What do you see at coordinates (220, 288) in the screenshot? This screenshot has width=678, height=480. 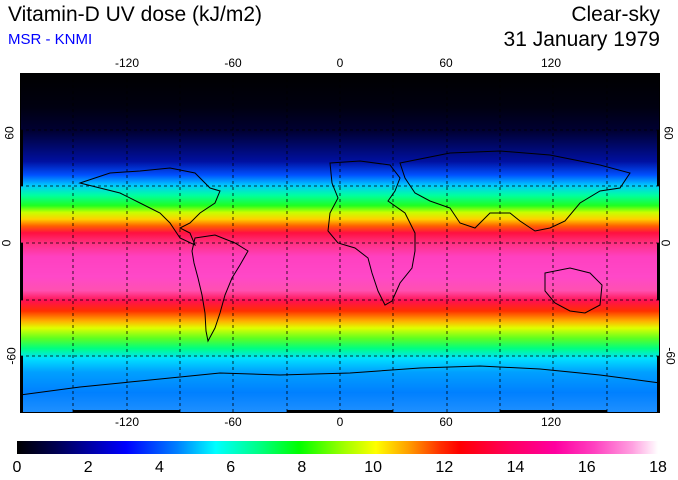 I see `coastline-south-america` at bounding box center [220, 288].